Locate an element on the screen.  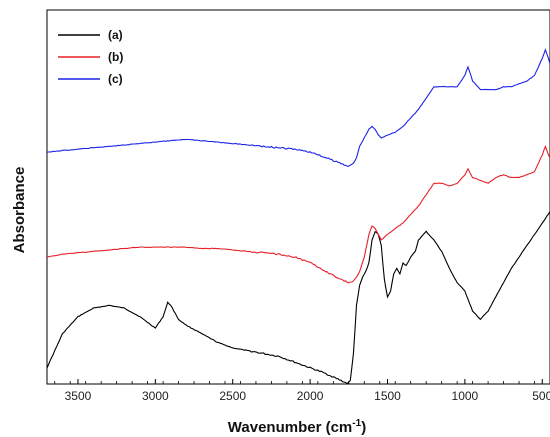
y-axis-label: Absorbance is located at coordinates (19, 210).